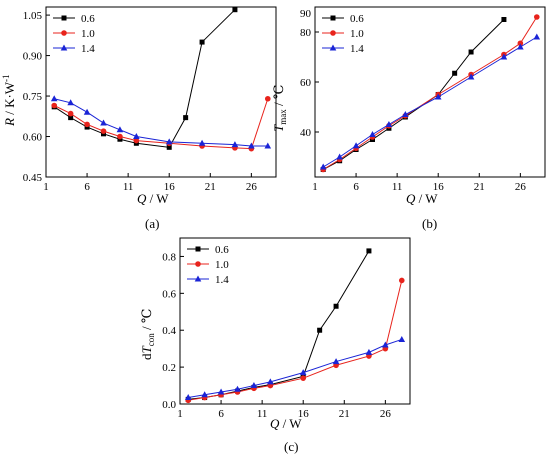 The width and height of the screenshot is (550, 459). What do you see at coordinates (295, 368) in the screenshot?
I see `series-line-1.4` at bounding box center [295, 368].